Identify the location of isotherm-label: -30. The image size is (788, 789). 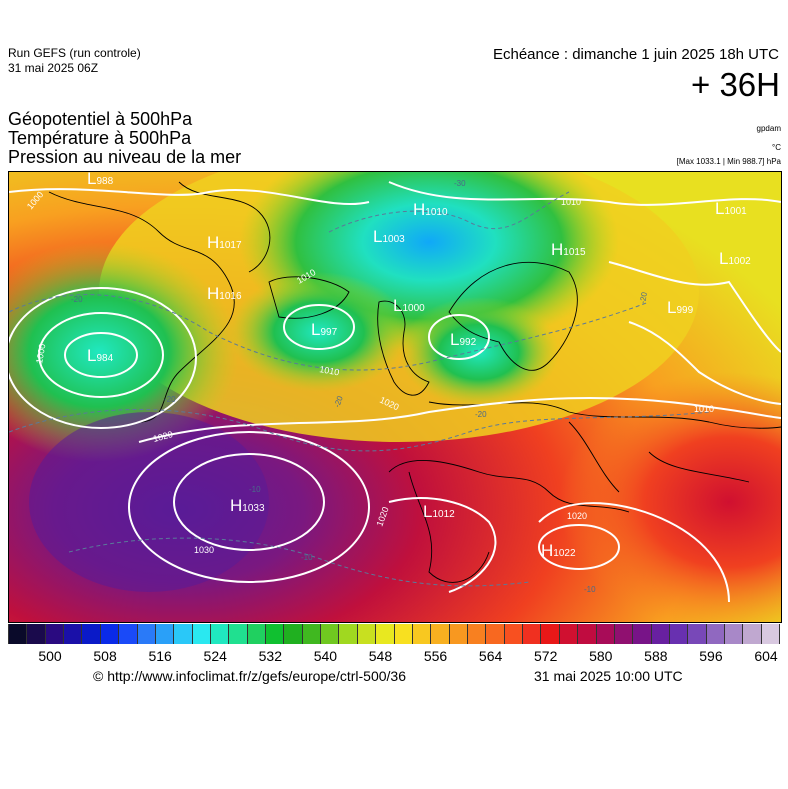
(460, 183).